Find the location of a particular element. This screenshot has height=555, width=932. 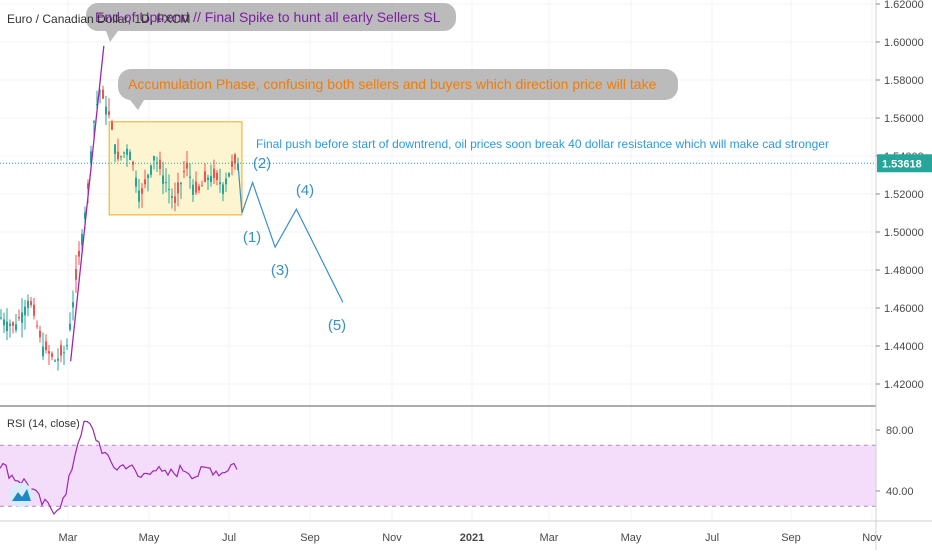

callout-accumulation-pointer is located at coordinates (137, 105).